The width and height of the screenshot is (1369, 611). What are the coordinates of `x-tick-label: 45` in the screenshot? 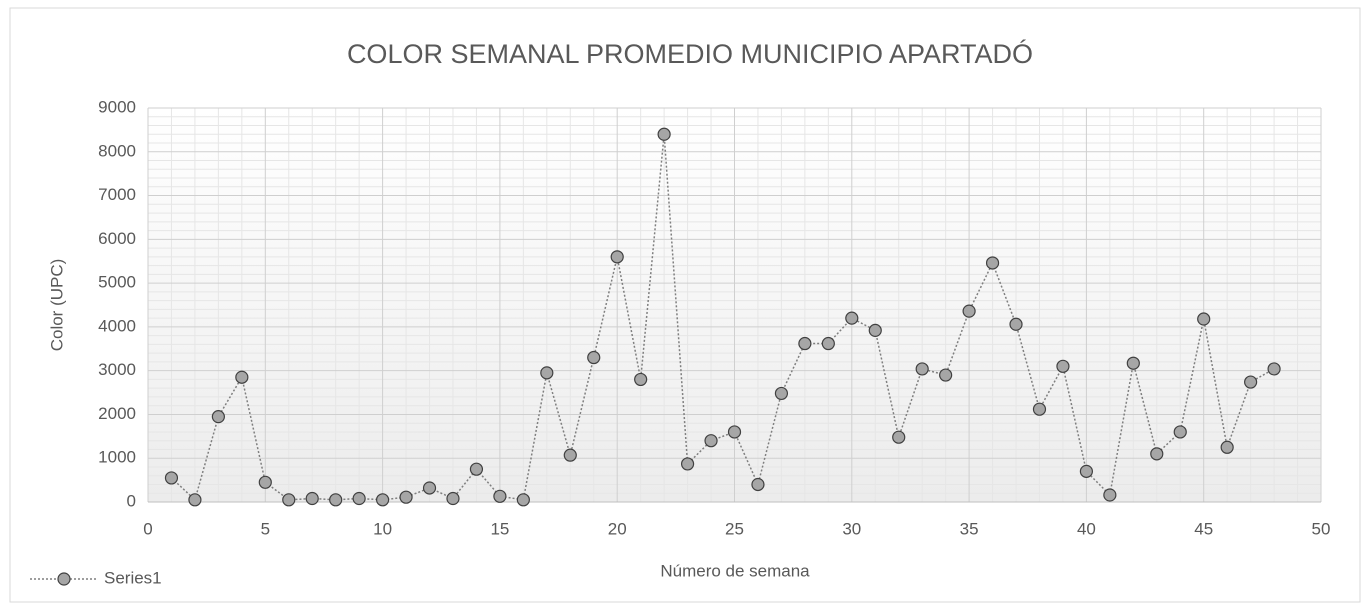 It's located at (1203, 528).